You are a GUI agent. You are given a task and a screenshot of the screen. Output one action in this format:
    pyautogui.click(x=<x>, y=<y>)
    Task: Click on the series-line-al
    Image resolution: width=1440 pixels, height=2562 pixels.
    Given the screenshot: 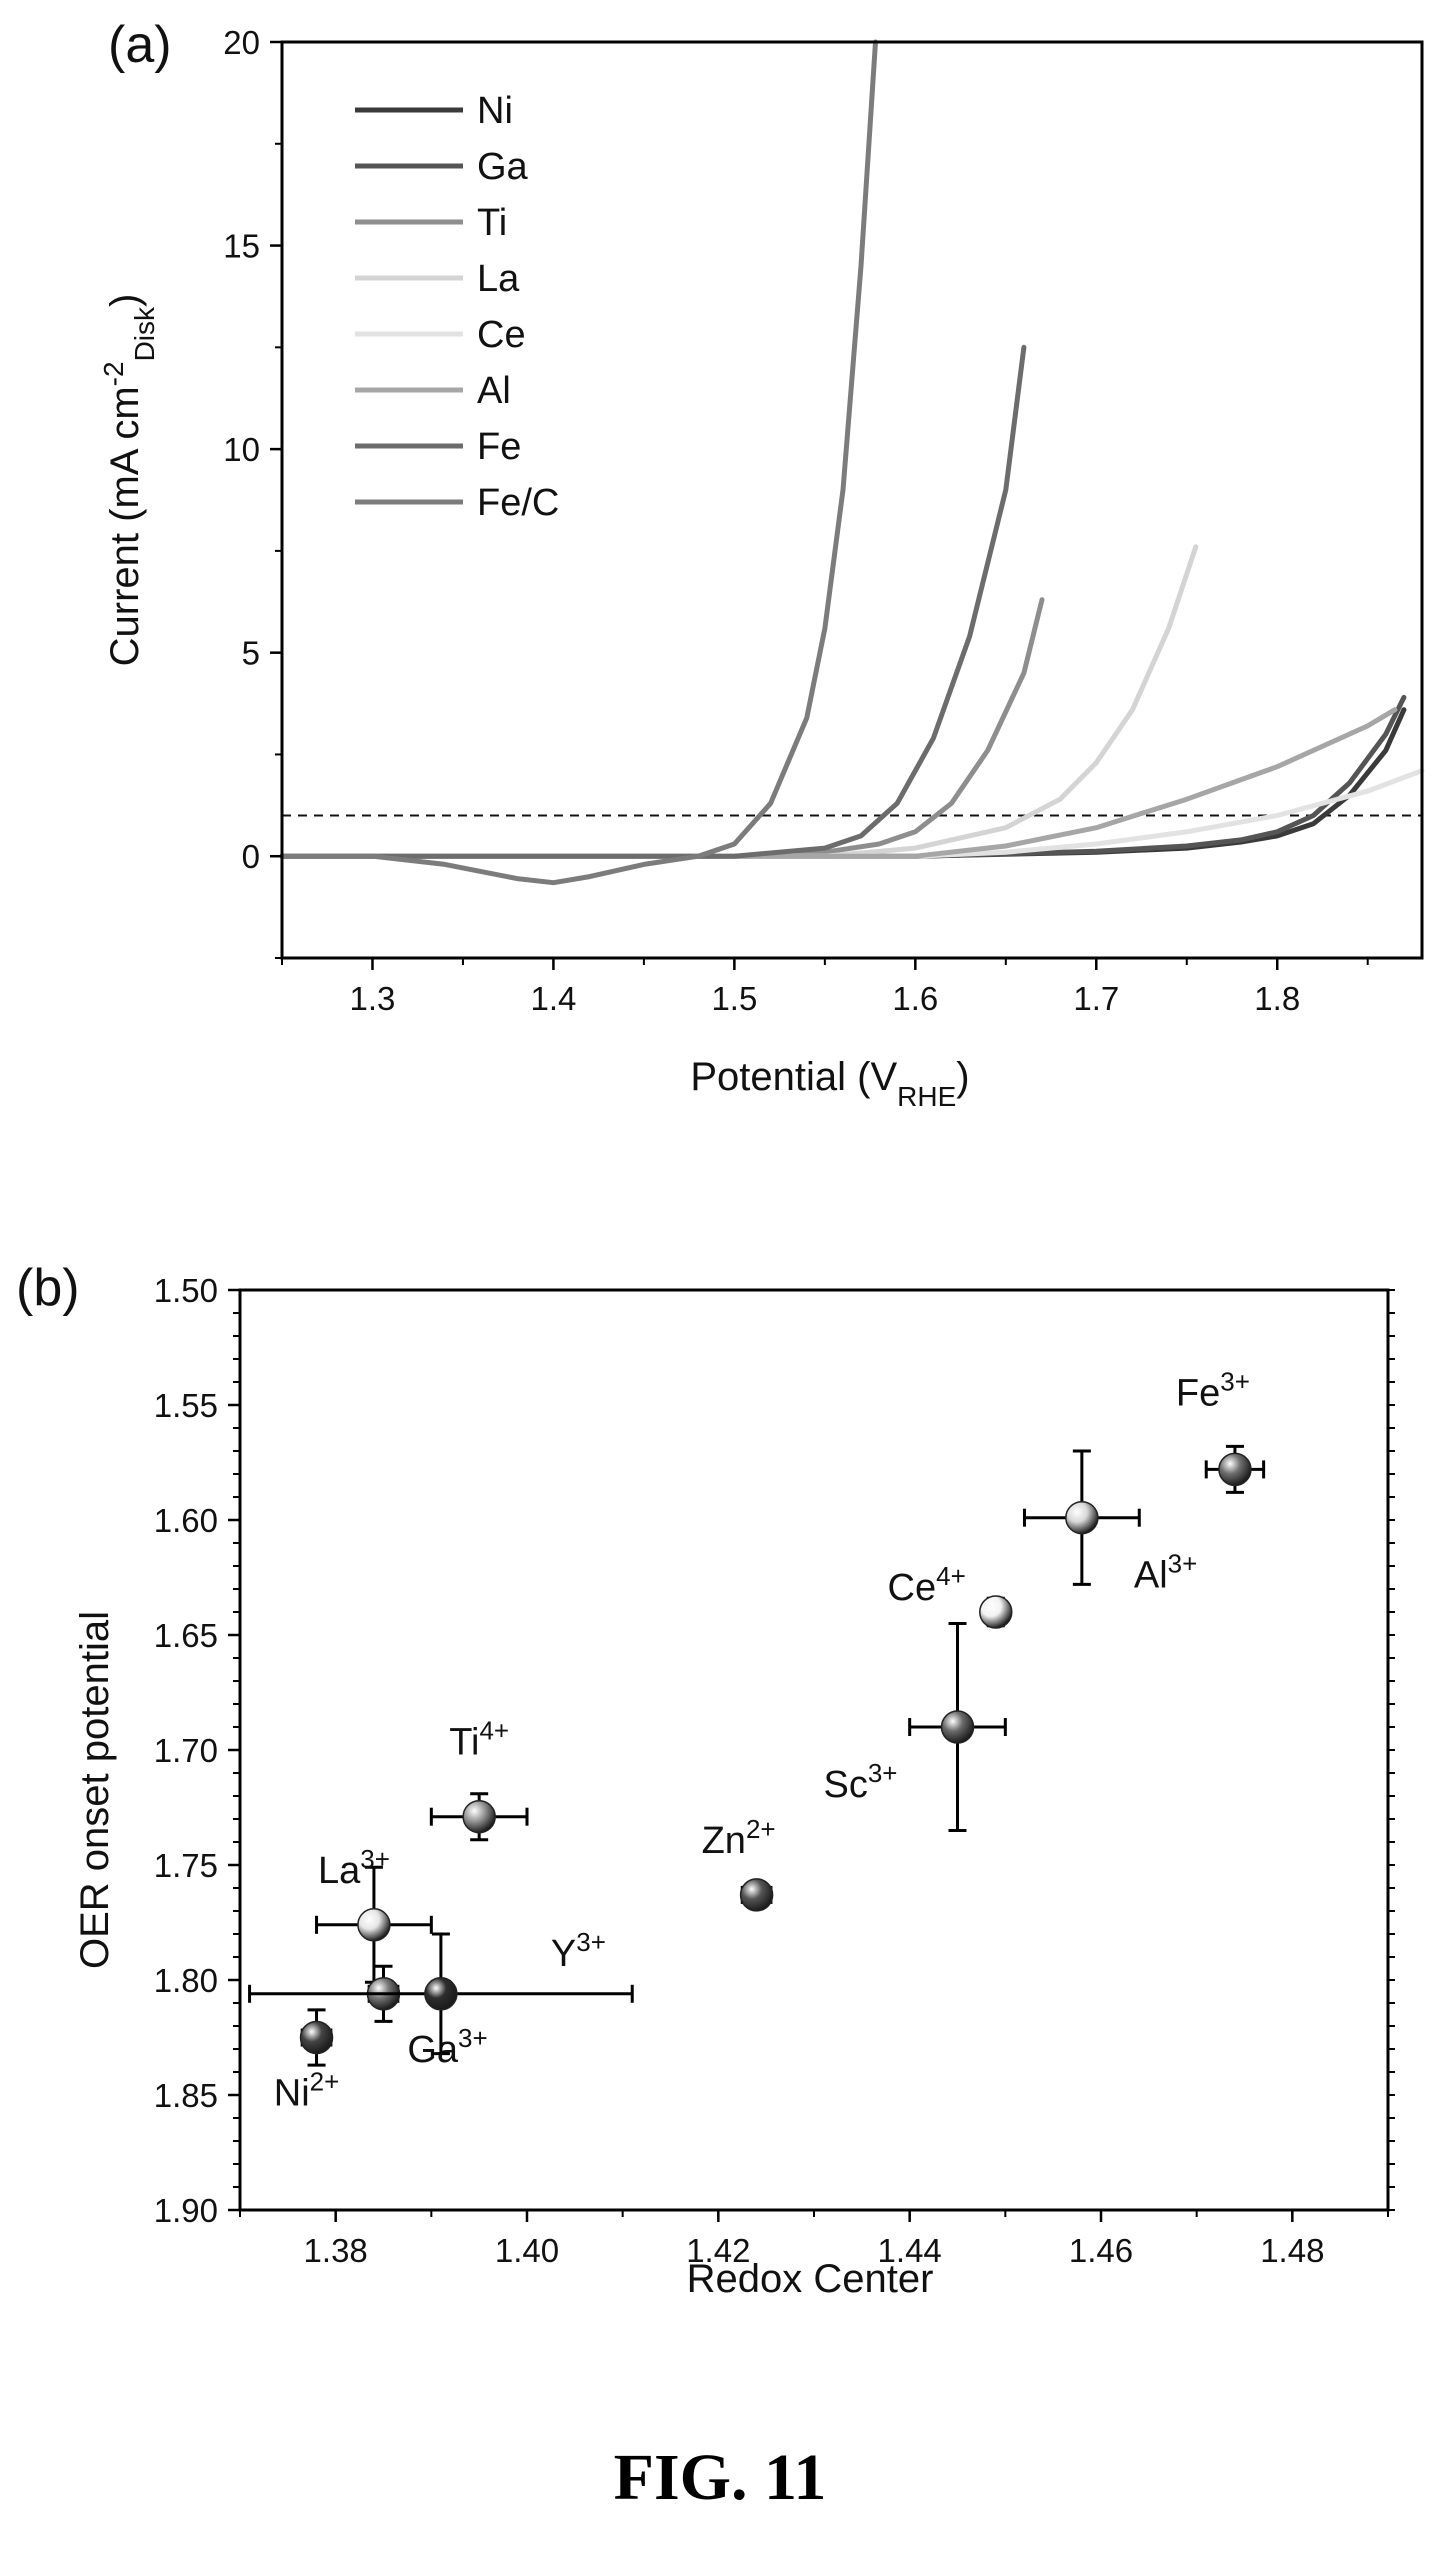 What is the action you would take?
    pyautogui.click(x=838, y=783)
    